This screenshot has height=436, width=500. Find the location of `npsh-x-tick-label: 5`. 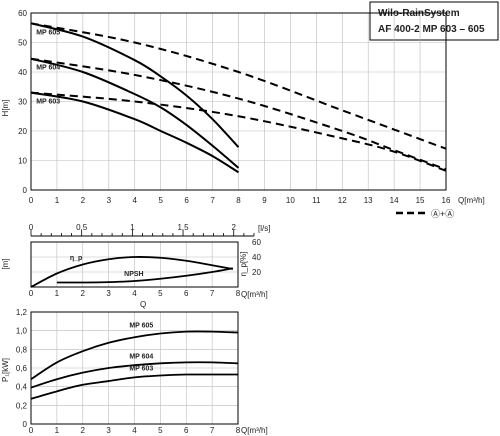

npsh-x-tick-label: 5 is located at coordinates (160, 293).